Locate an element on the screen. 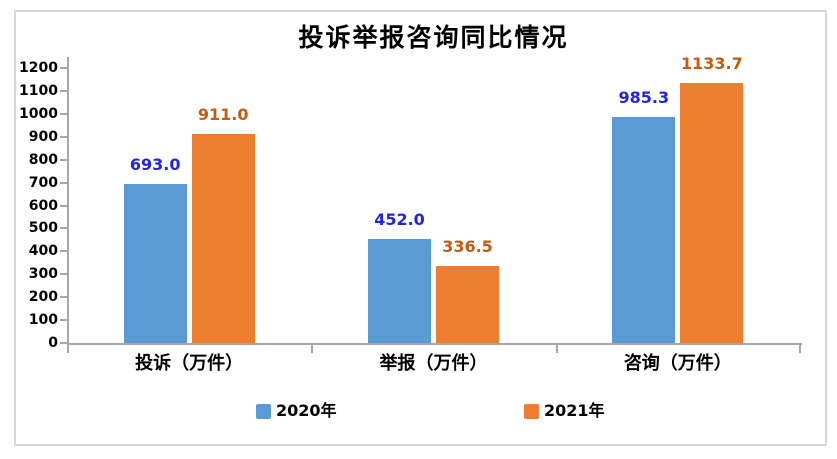 This screenshot has width=837, height=459. legend-item-2020年: 2020年 is located at coordinates (296, 411).